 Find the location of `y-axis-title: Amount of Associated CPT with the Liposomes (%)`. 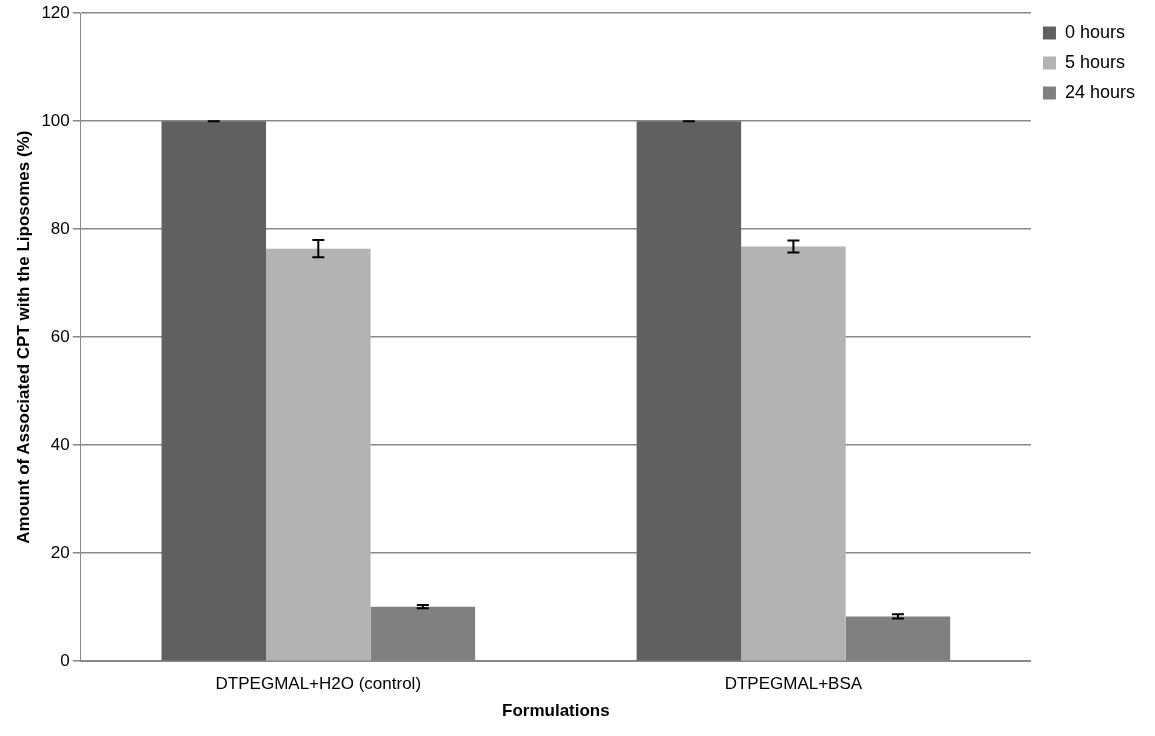

y-axis-title: Amount of Associated CPT with the Liposomes (%) is located at coordinates (23, 337).